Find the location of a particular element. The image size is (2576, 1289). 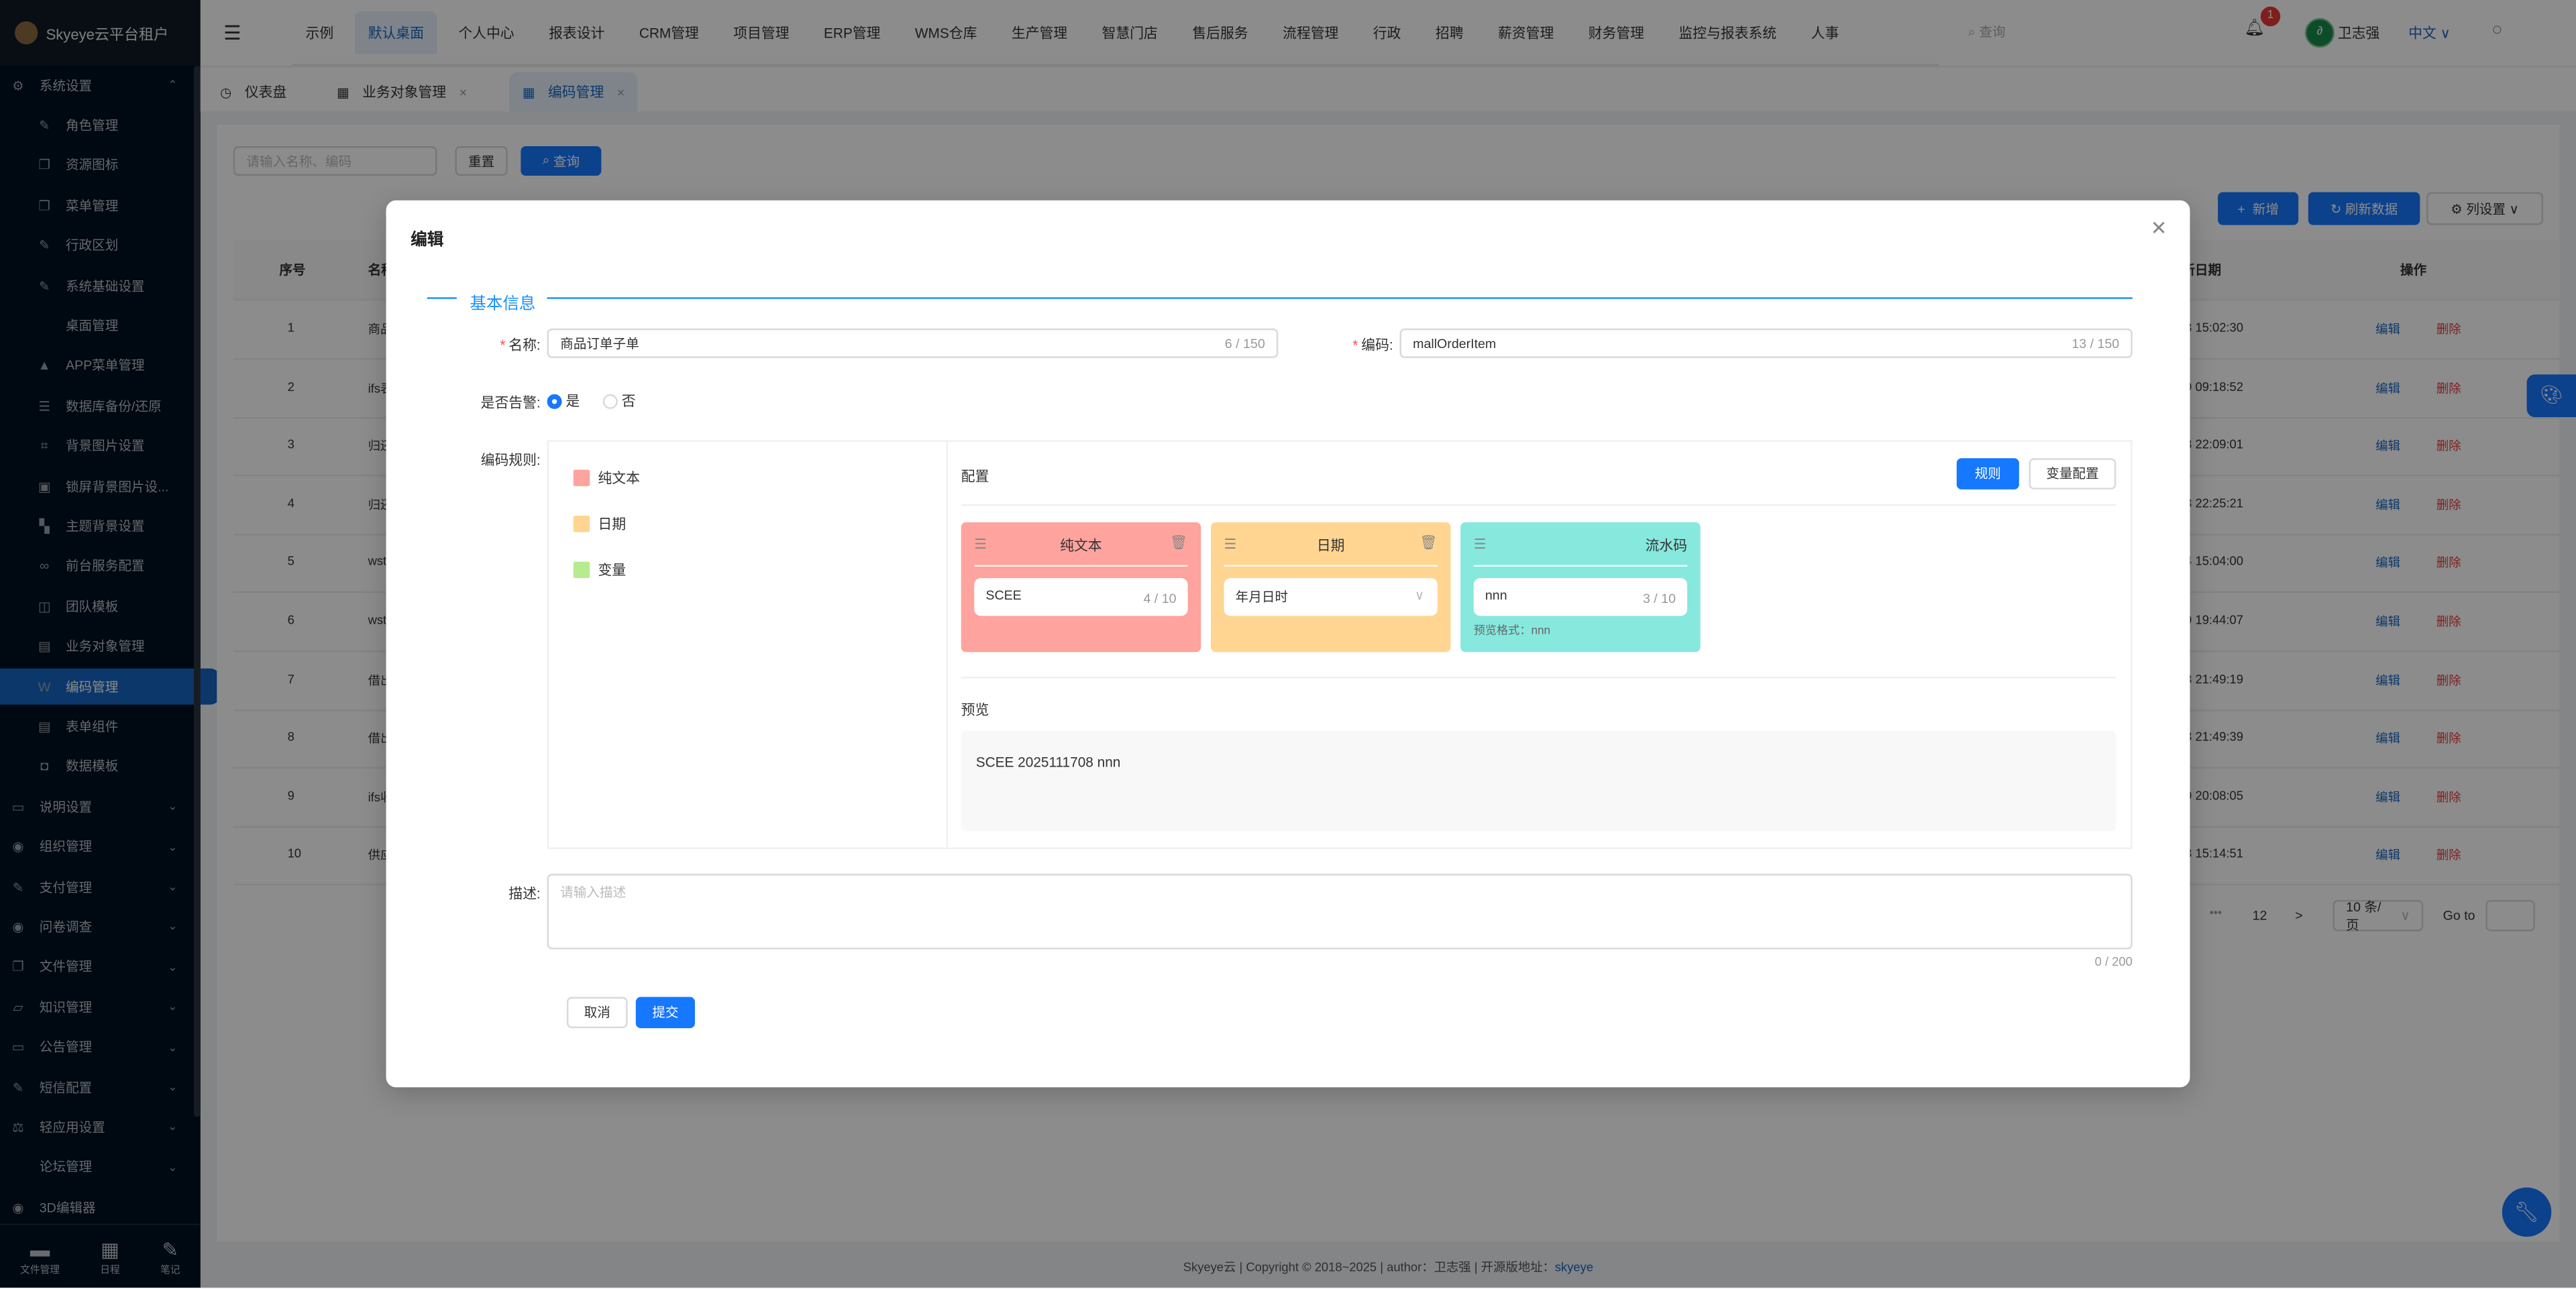

page-size-select: 10 条/页 ∨ is located at coordinates (2378, 916).